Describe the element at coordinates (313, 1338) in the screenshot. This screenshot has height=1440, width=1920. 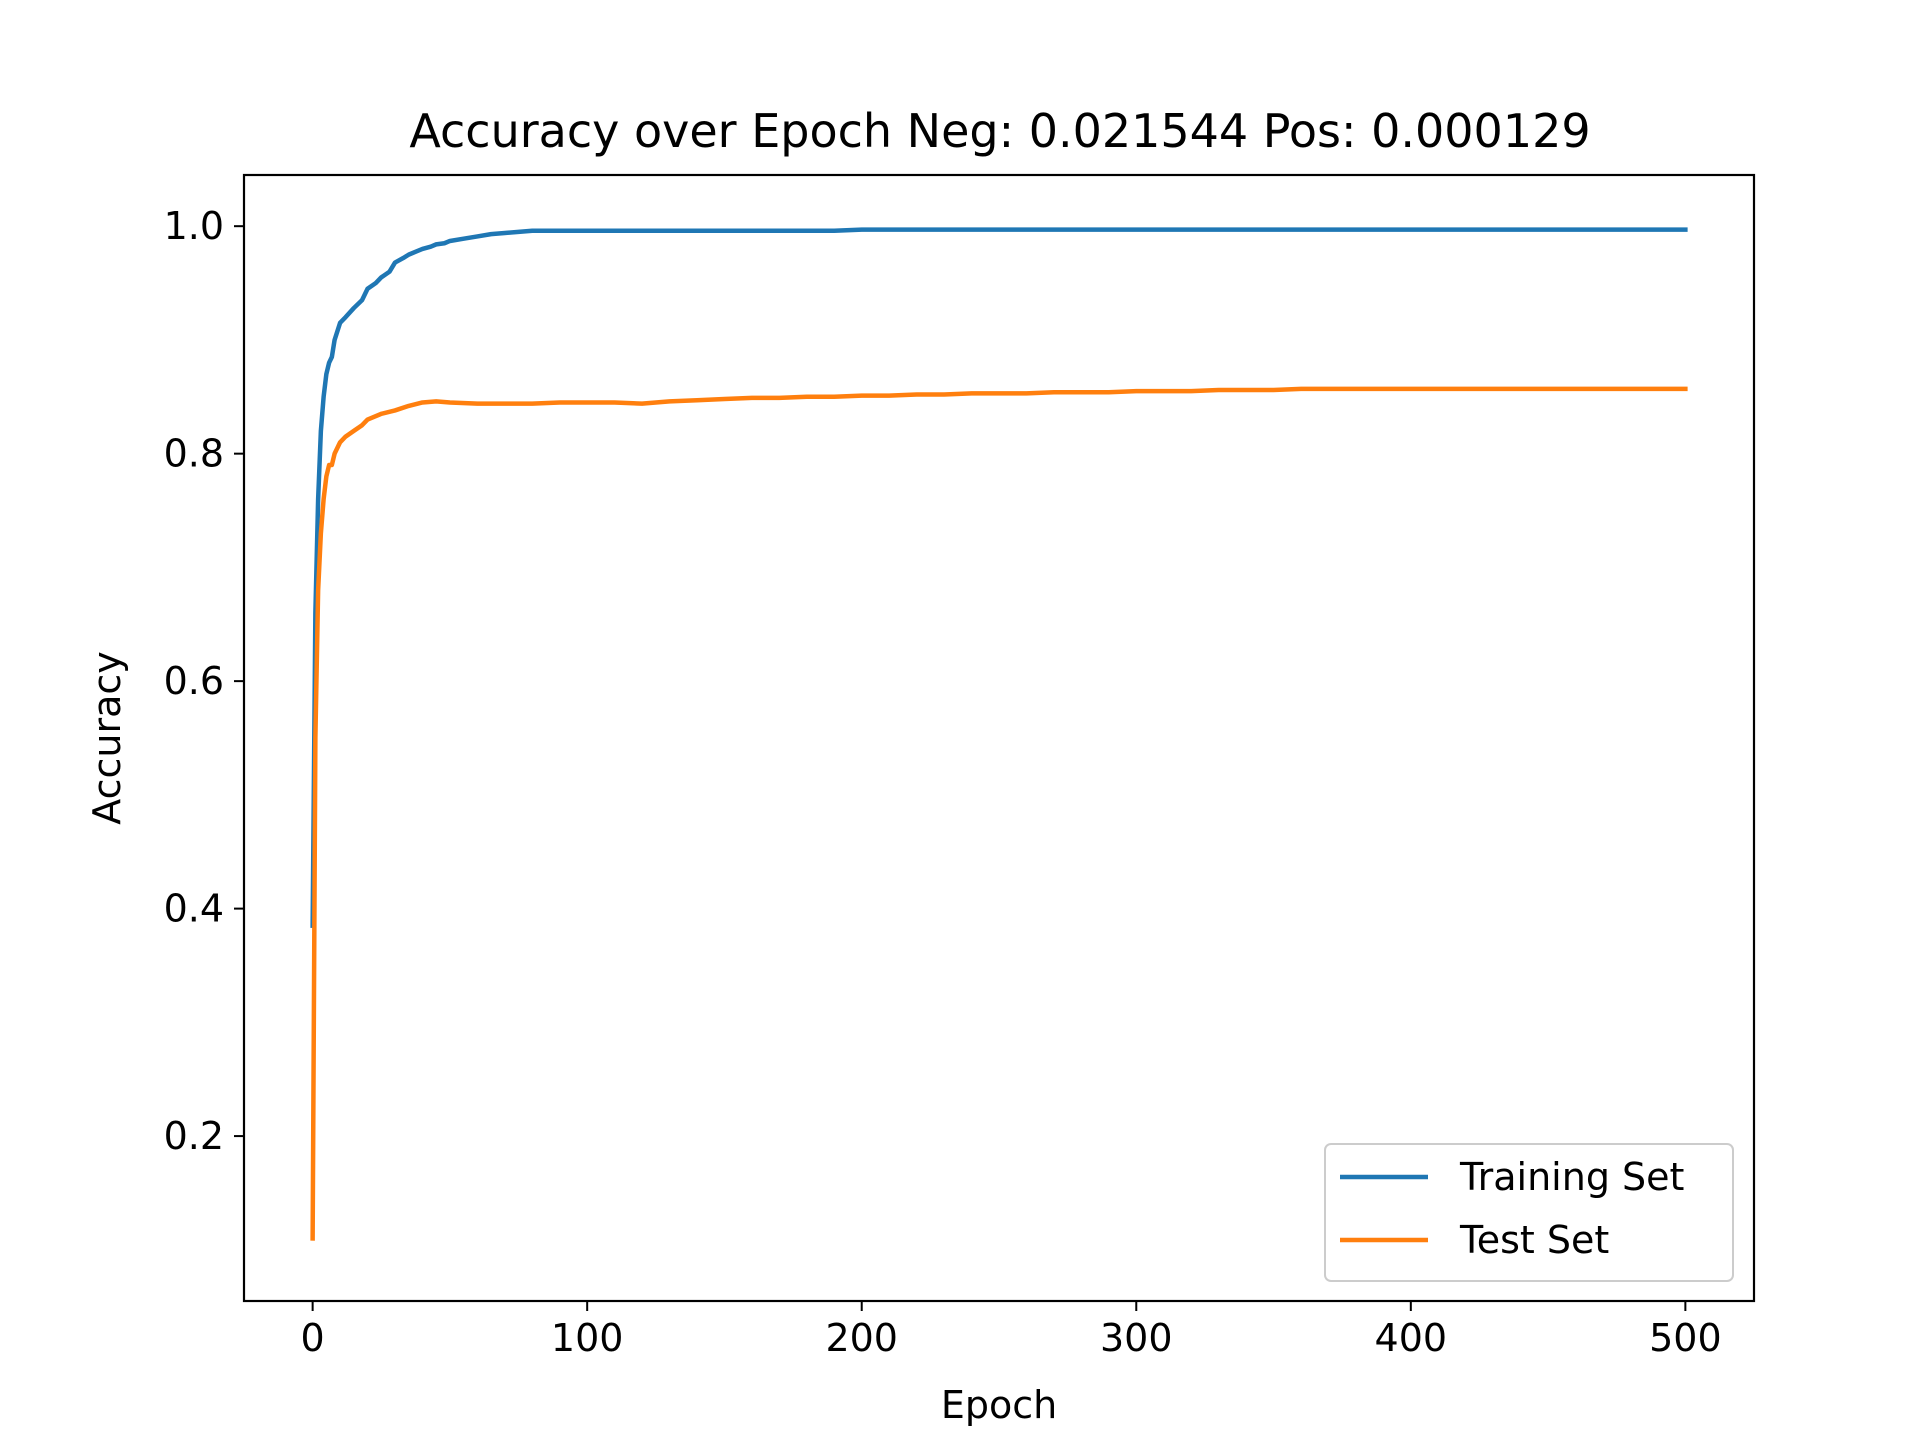
I see `x-tick-label: 0` at that location.